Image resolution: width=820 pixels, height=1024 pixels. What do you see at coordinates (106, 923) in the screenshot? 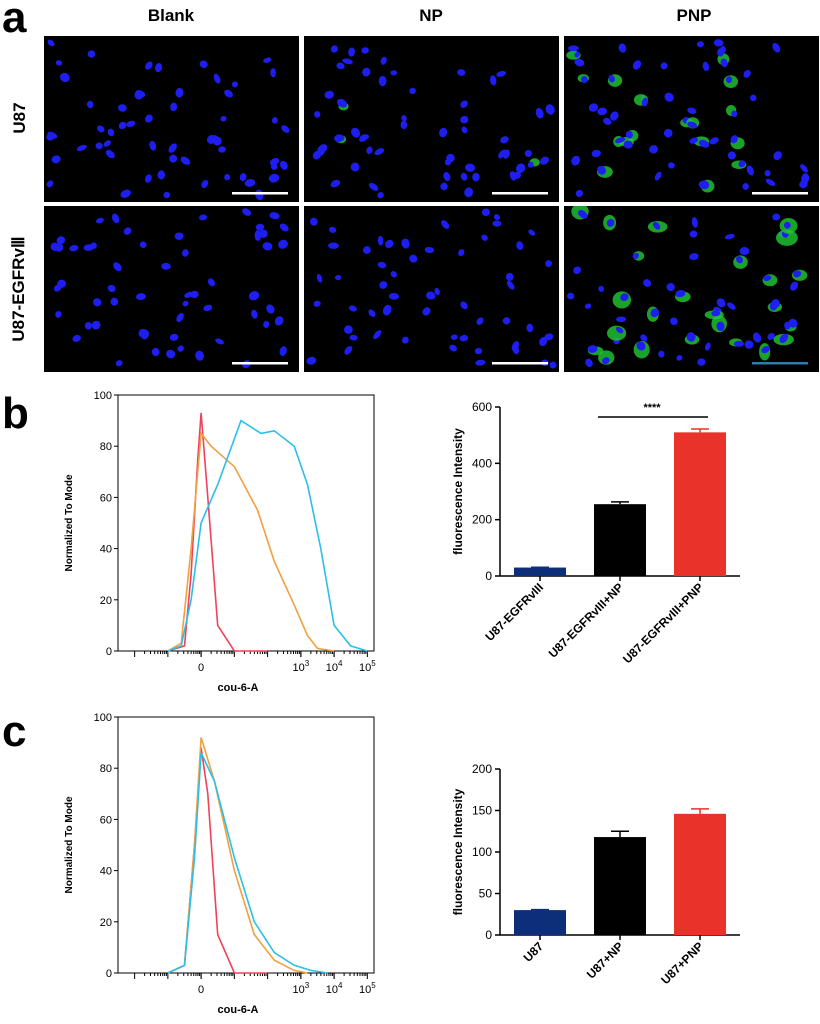
I see `y-tick-label: 20` at bounding box center [106, 923].